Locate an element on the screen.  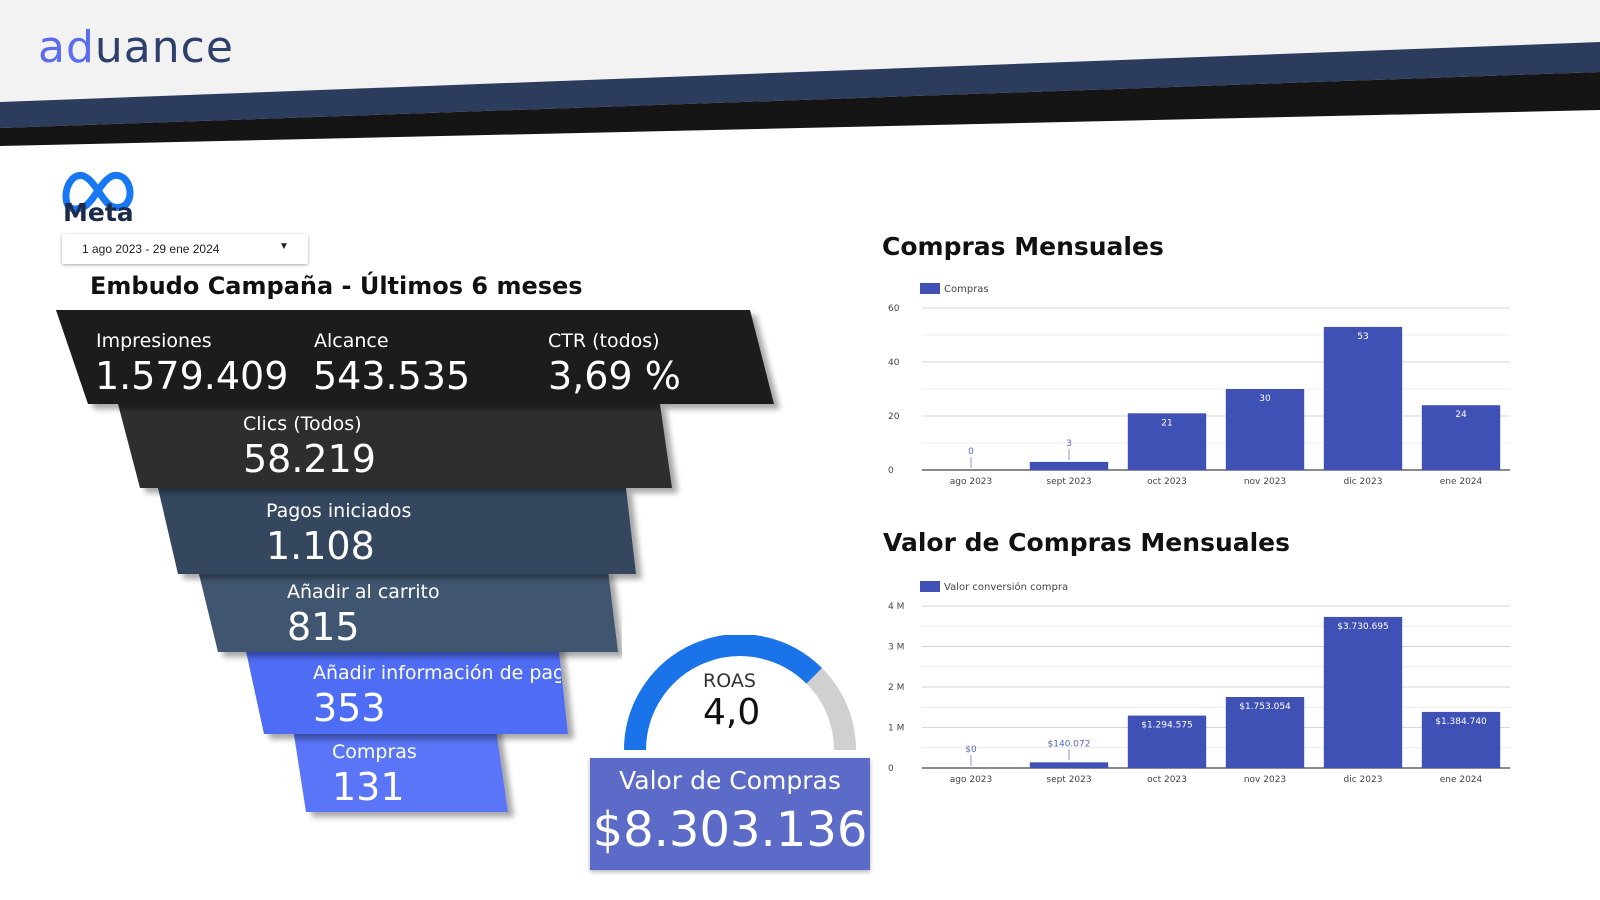
carrito-value: 815 is located at coordinates (323, 627).